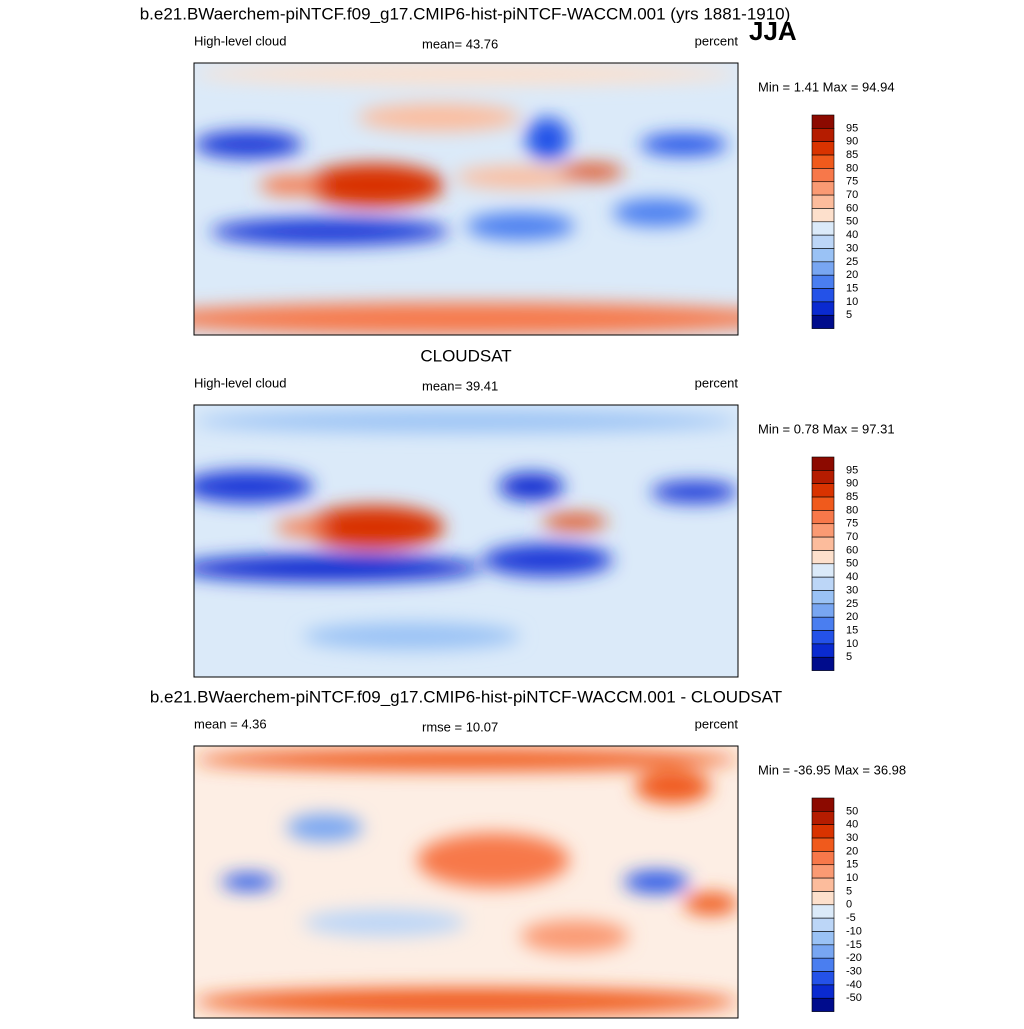 Image resolution: width=1024 pixels, height=1029 pixels. I want to click on map-background, so click(466, 199).